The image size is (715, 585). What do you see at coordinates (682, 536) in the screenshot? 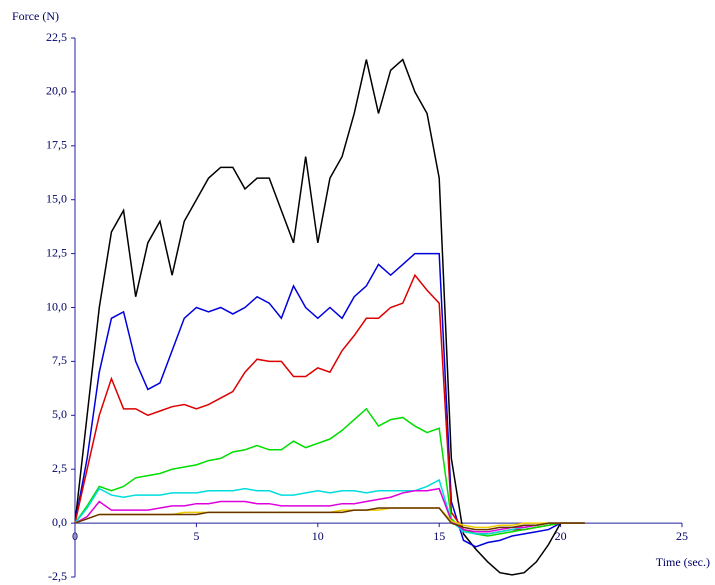
I see `x-tick-label: 25` at bounding box center [682, 536].